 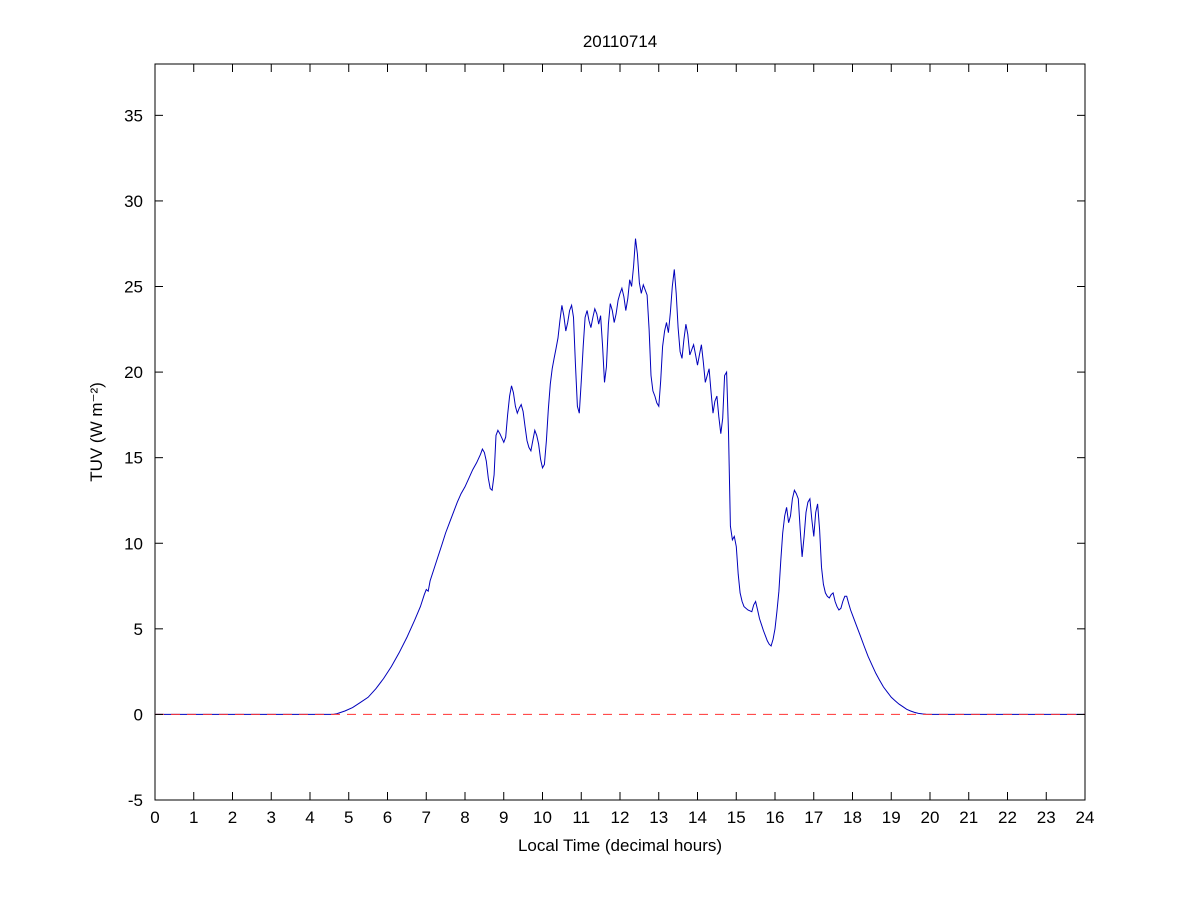 What do you see at coordinates (133, 458) in the screenshot?
I see `y-tick-label: 15` at bounding box center [133, 458].